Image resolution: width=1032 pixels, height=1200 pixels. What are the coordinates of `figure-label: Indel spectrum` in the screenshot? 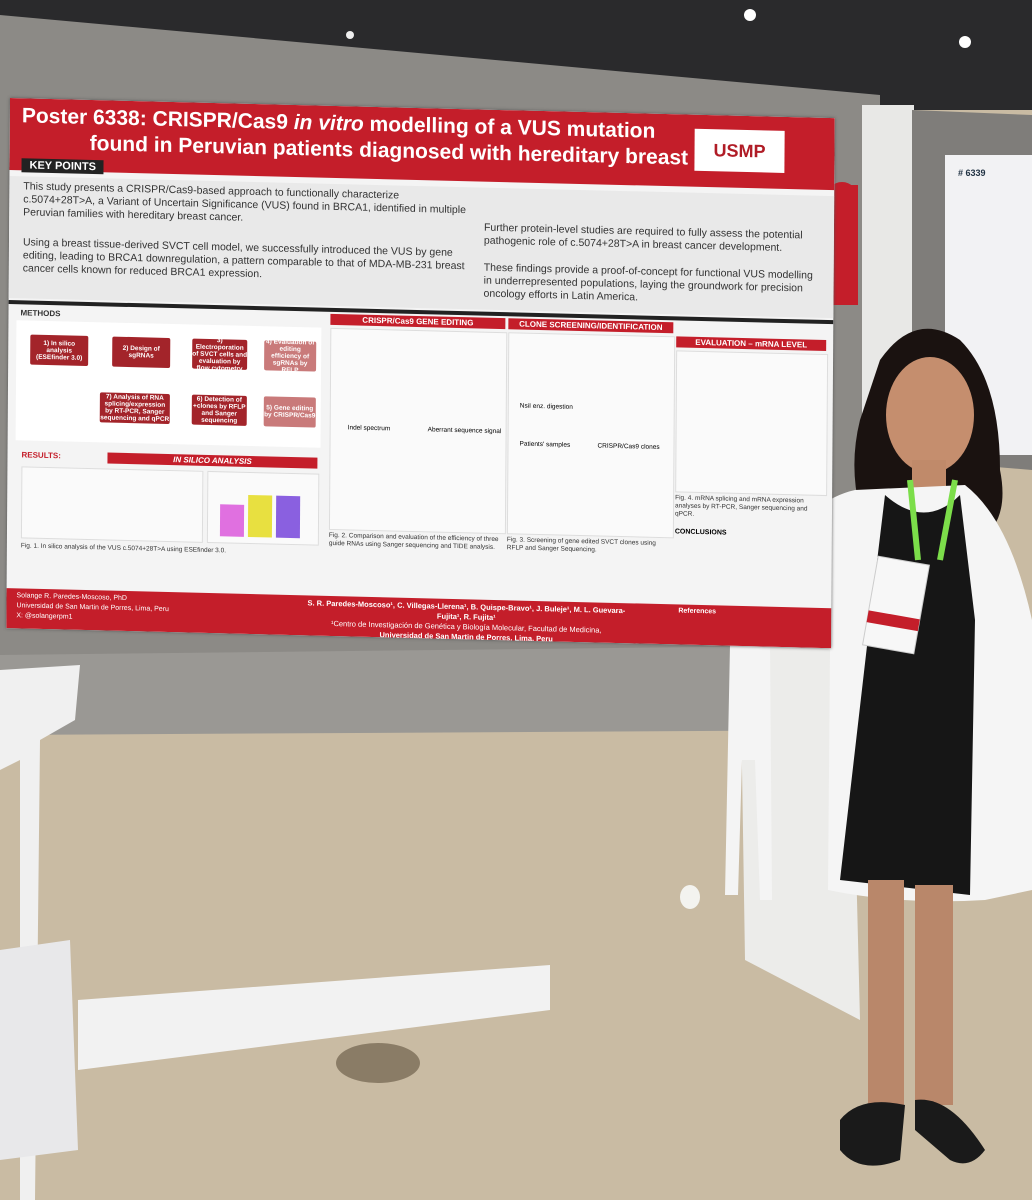 It's located at (369, 428).